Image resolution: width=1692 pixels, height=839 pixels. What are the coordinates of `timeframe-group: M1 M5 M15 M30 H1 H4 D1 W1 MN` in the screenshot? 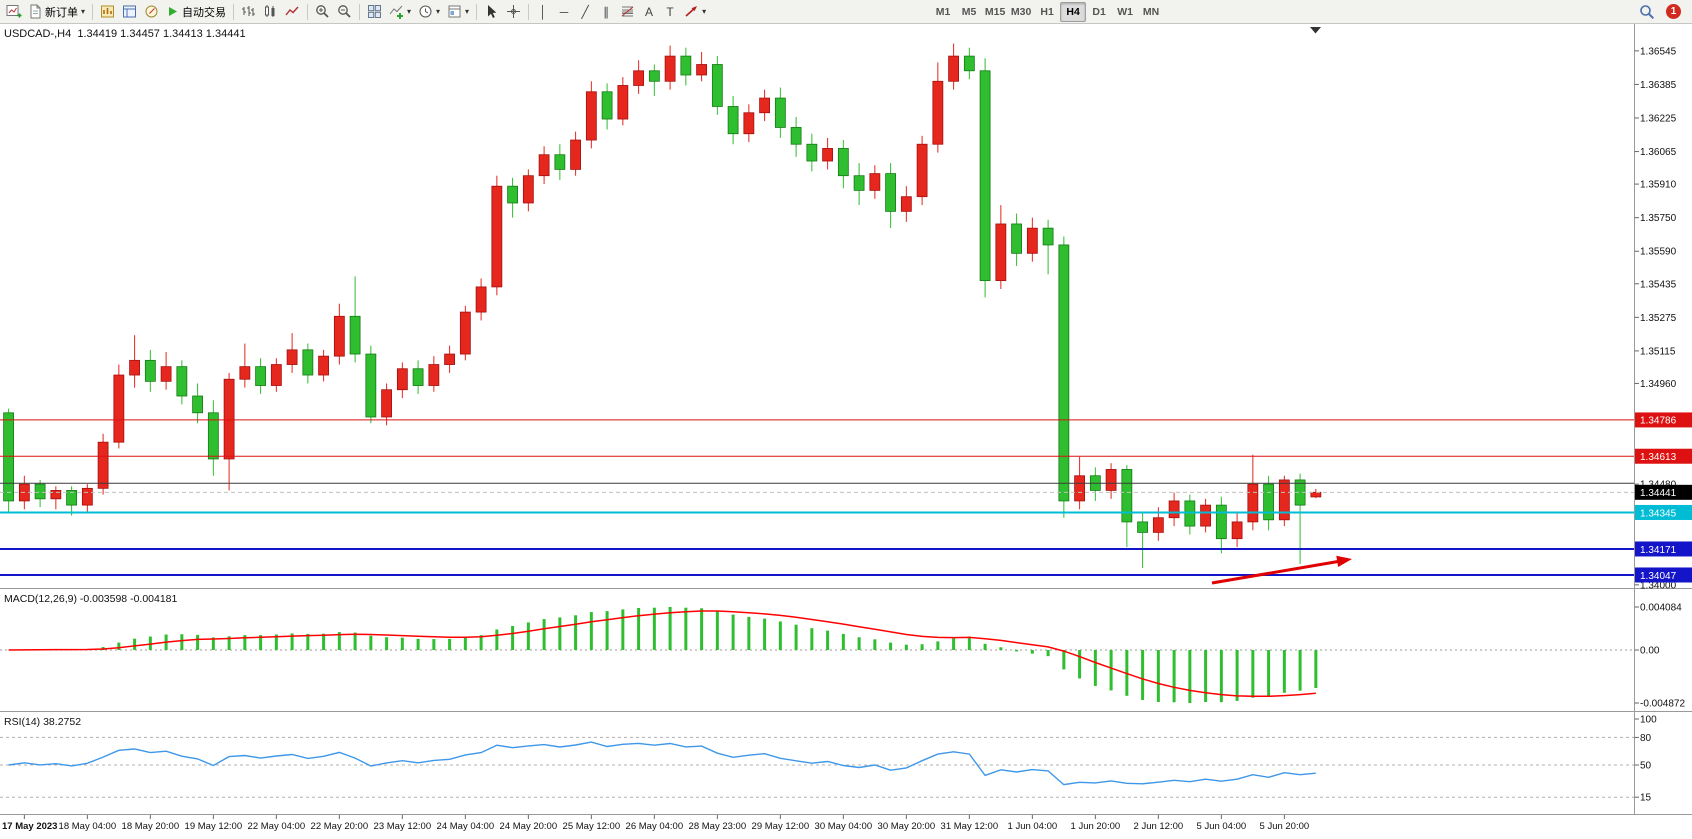 It's located at (1047, 11).